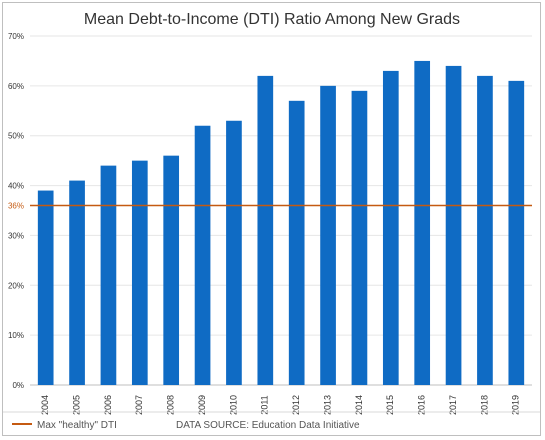  What do you see at coordinates (171, 405) in the screenshot?
I see `x-tick-label: 2008` at bounding box center [171, 405].